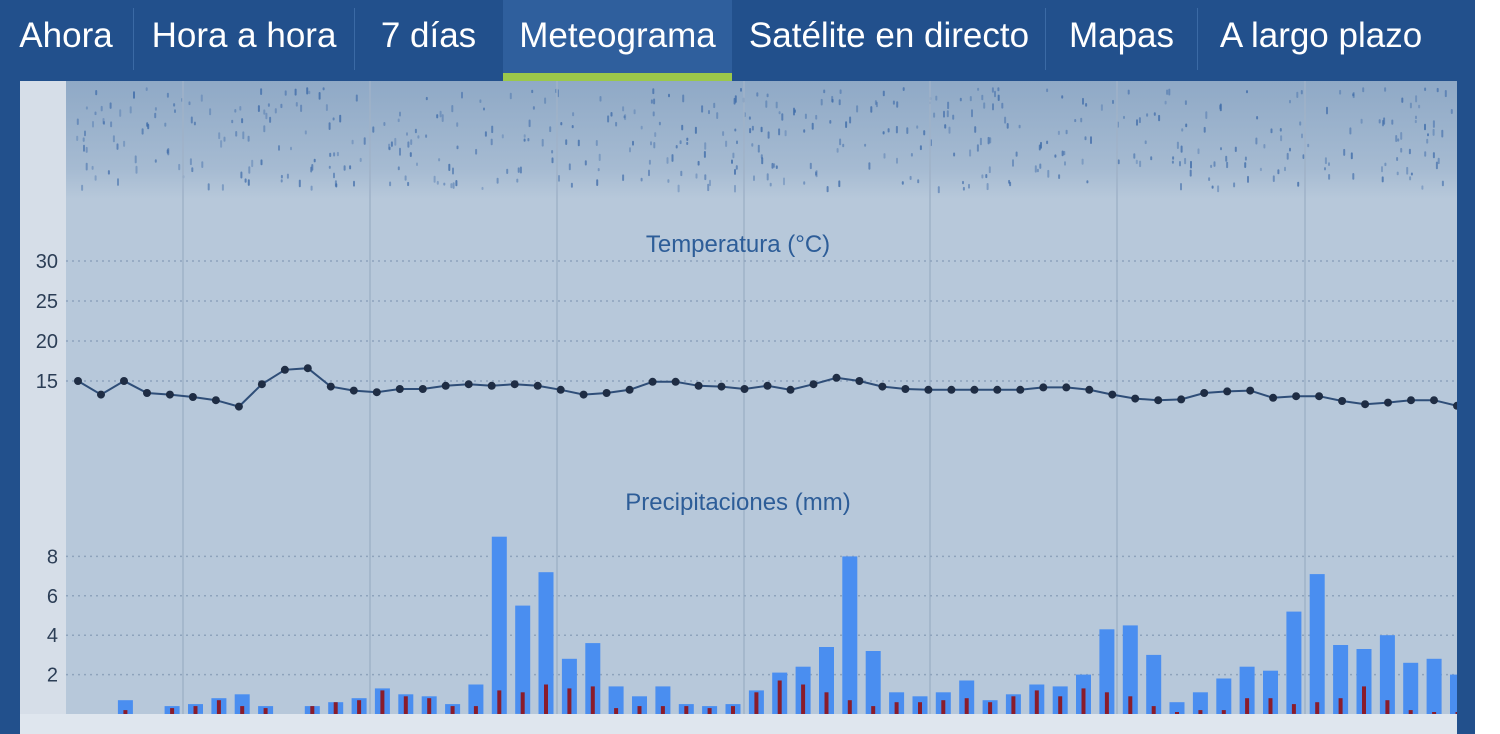  I want to click on tab-satelite-en-directo: Satélite en directo, so click(889, 35).